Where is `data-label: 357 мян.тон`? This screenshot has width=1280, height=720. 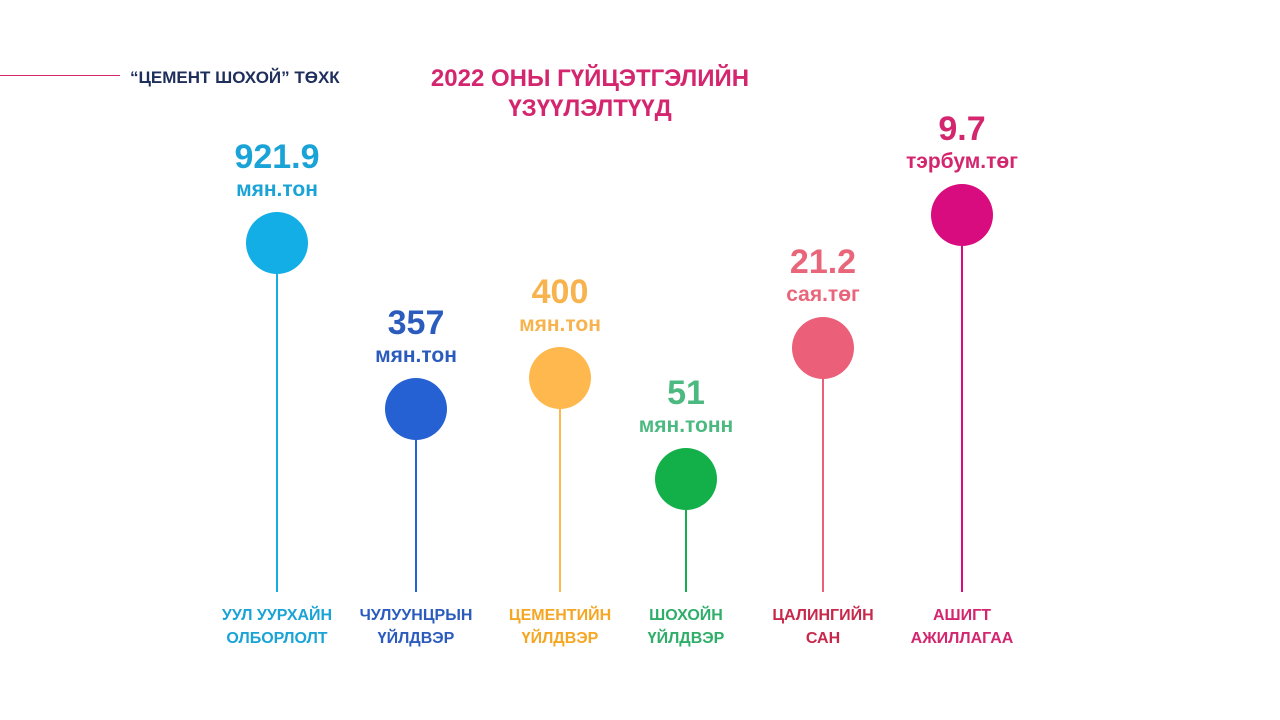
data-label: 357 мян.тон is located at coordinates (416, 336).